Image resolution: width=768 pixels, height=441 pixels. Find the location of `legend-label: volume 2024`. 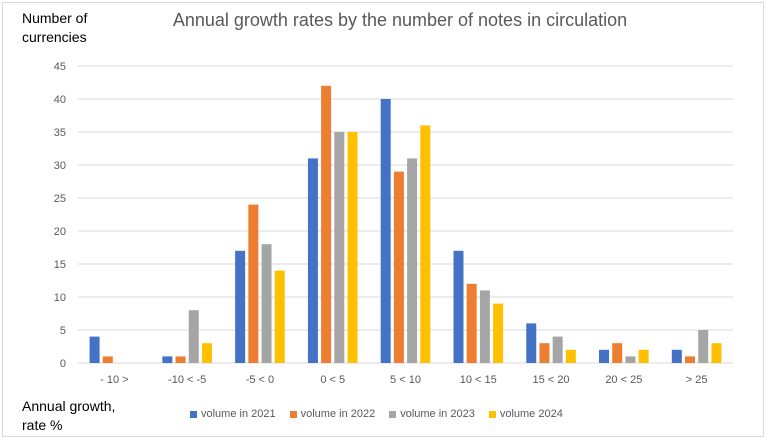

legend-label: volume 2024 is located at coordinates (531, 414).